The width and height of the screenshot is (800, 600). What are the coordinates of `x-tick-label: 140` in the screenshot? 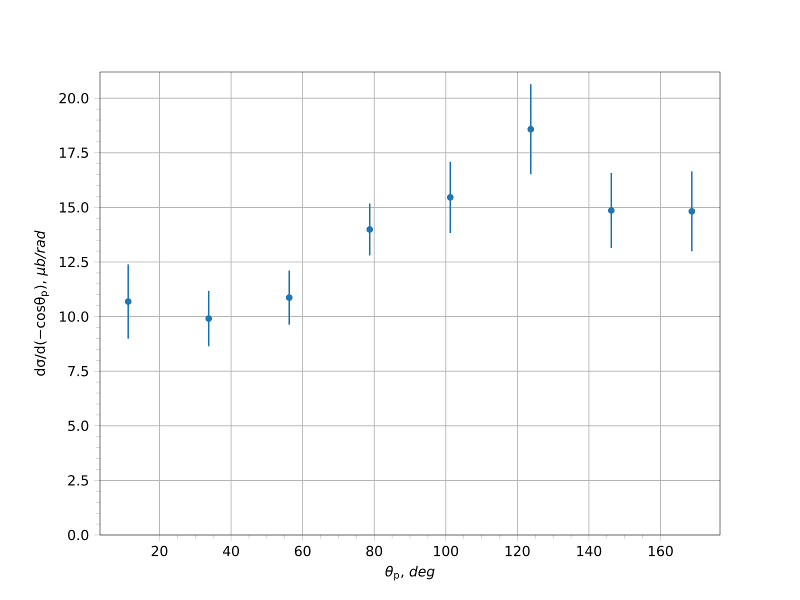 It's located at (589, 551).